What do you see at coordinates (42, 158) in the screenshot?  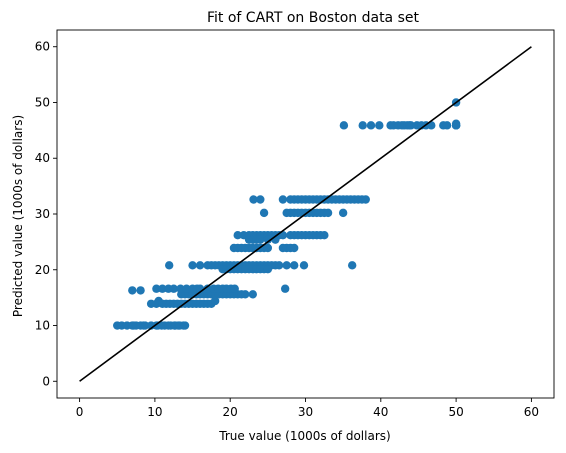 I see `y-tick-label: 40` at bounding box center [42, 158].